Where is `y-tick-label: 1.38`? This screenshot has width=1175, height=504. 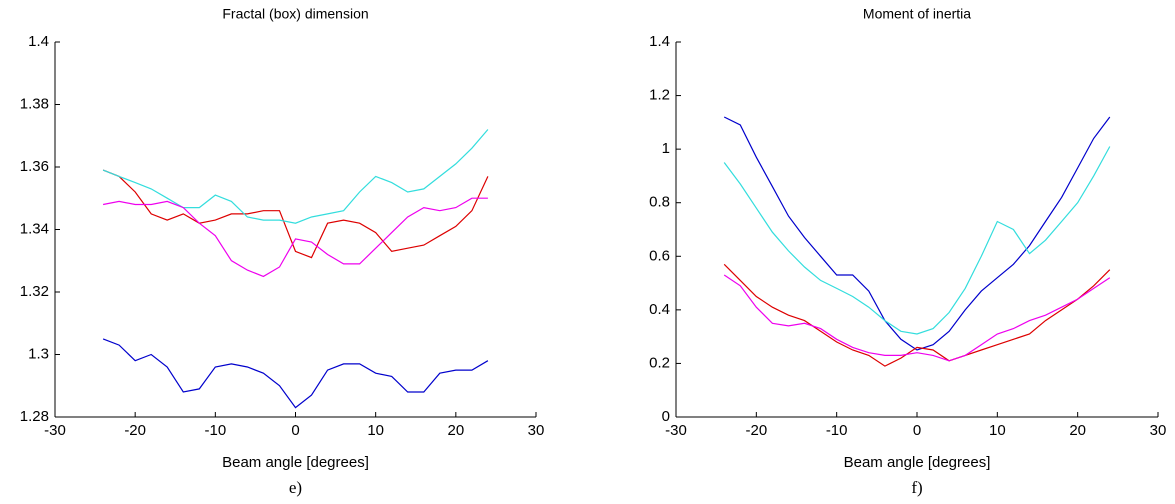
y-tick-label: 1.38 is located at coordinates (34, 103).